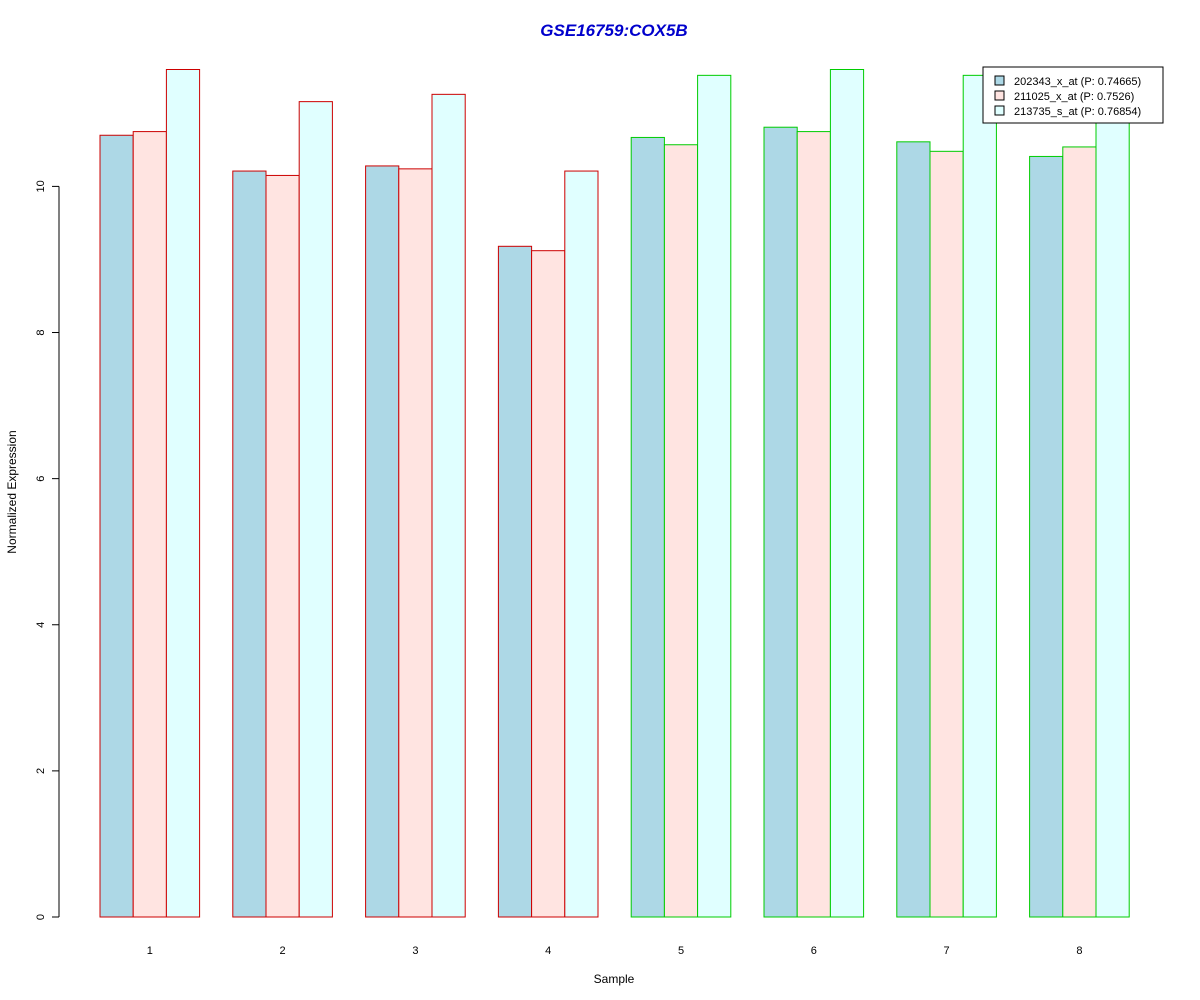 Image resolution: width=1200 pixels, height=1000 pixels. I want to click on x-axis: 1 2 3 4 5 6 7 8, so click(615, 951).